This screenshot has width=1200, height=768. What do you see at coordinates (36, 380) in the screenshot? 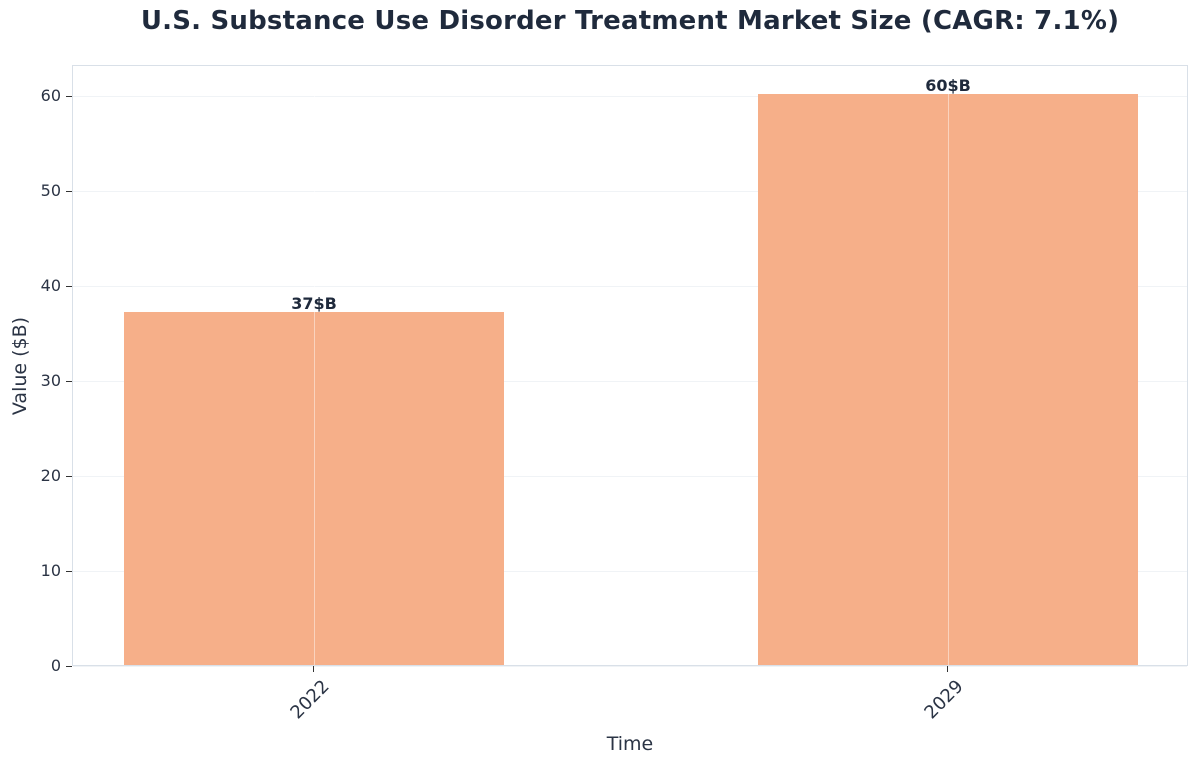
I see `ytick-30: 30` at bounding box center [36, 380].